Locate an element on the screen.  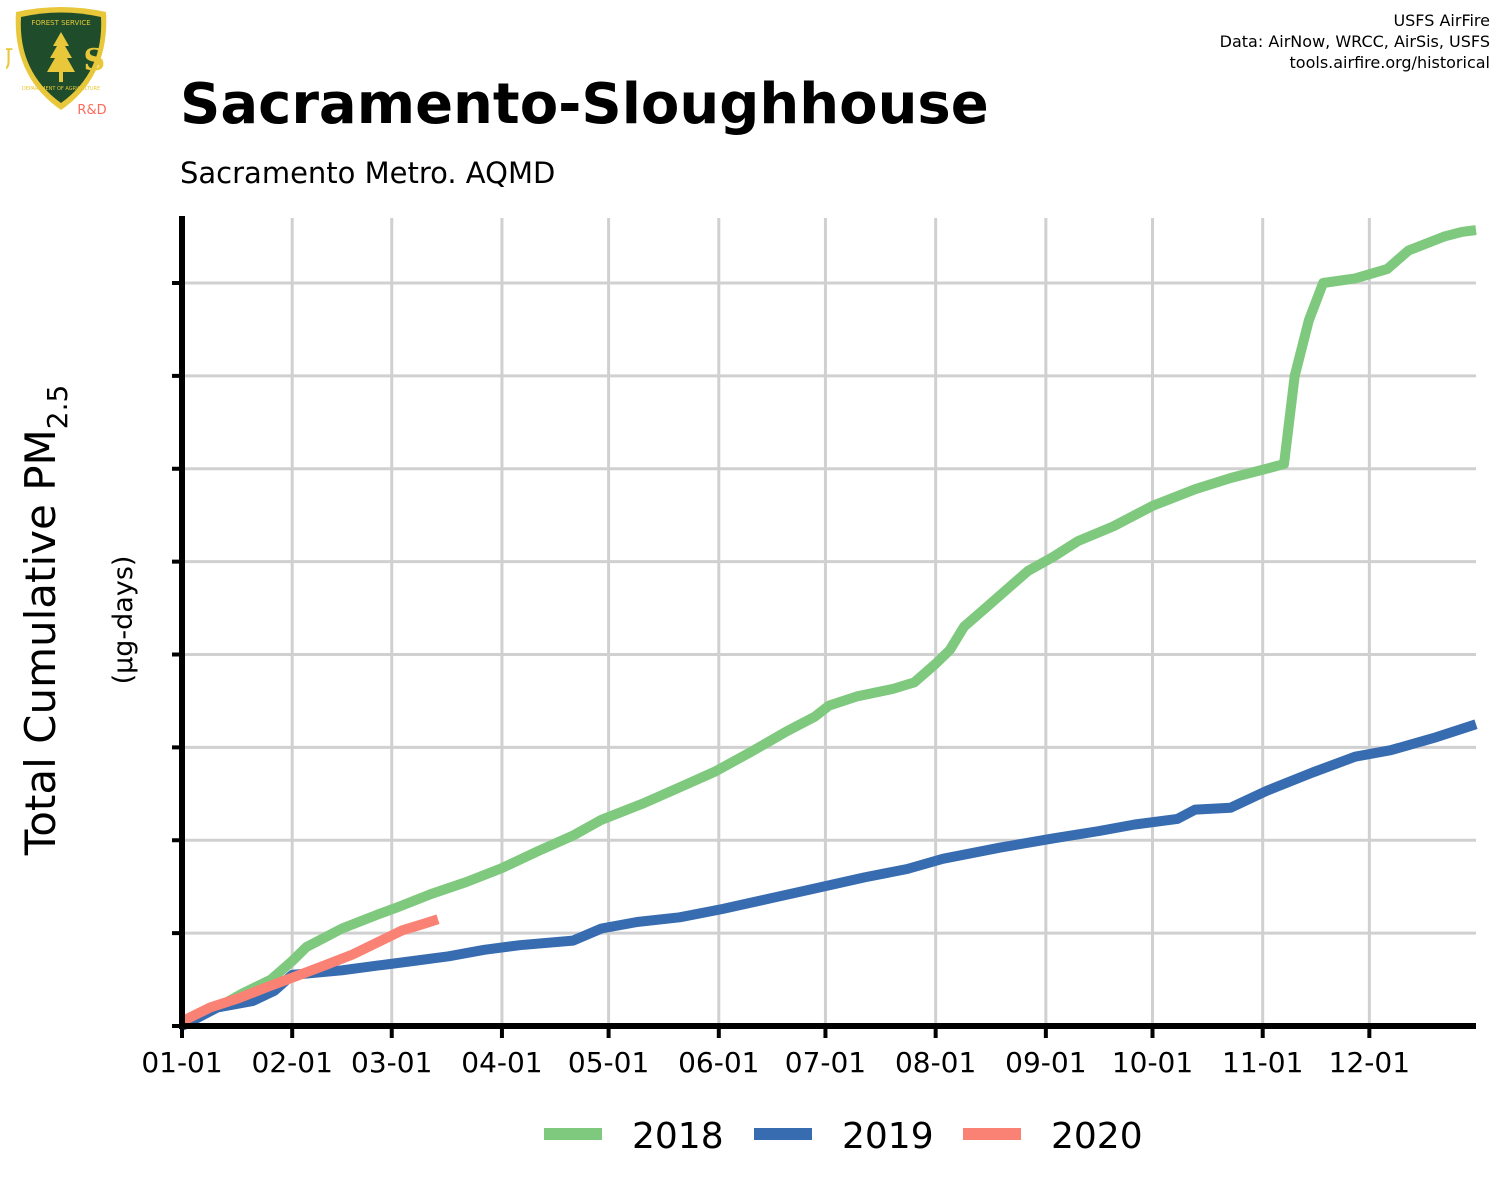
legend-label-2019: 2019 is located at coordinates (888, 1136).